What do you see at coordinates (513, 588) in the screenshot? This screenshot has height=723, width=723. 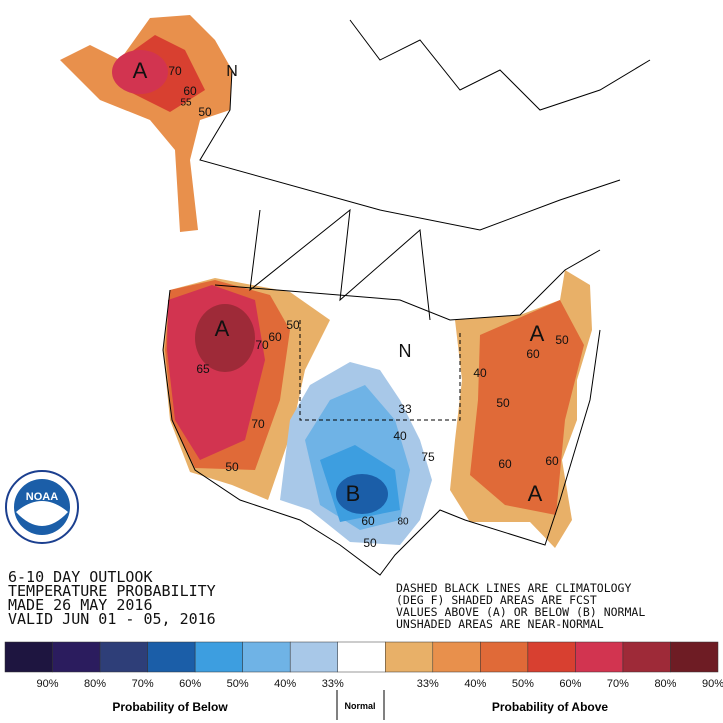 I see `note-line: DASHED BLACK LINES ARE CLIMATOLOGY` at bounding box center [513, 588].